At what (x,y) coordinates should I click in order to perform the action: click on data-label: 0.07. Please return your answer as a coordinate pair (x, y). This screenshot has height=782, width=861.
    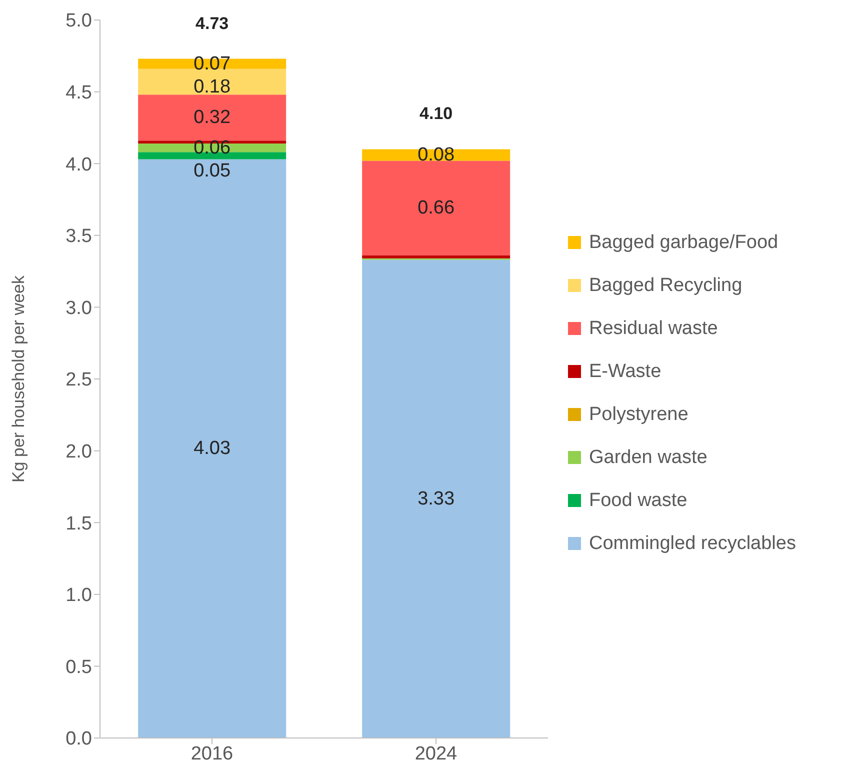
    Looking at the image, I should click on (212, 63).